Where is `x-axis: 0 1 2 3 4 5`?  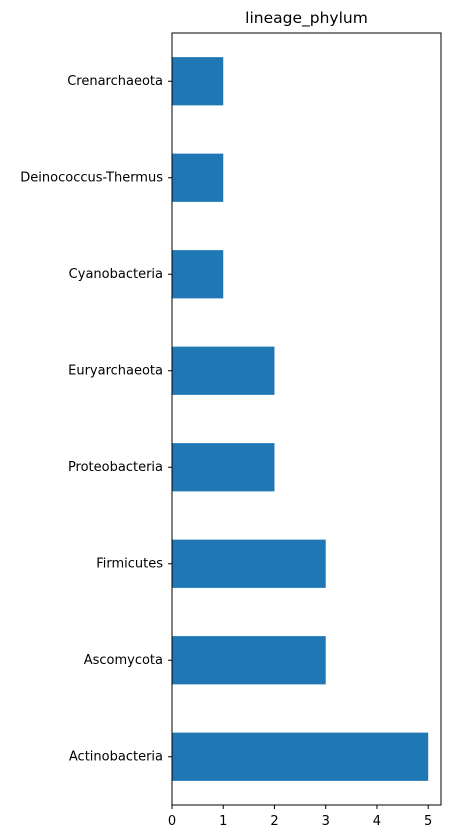
x-axis: 0 1 2 3 4 5 is located at coordinates (300, 817).